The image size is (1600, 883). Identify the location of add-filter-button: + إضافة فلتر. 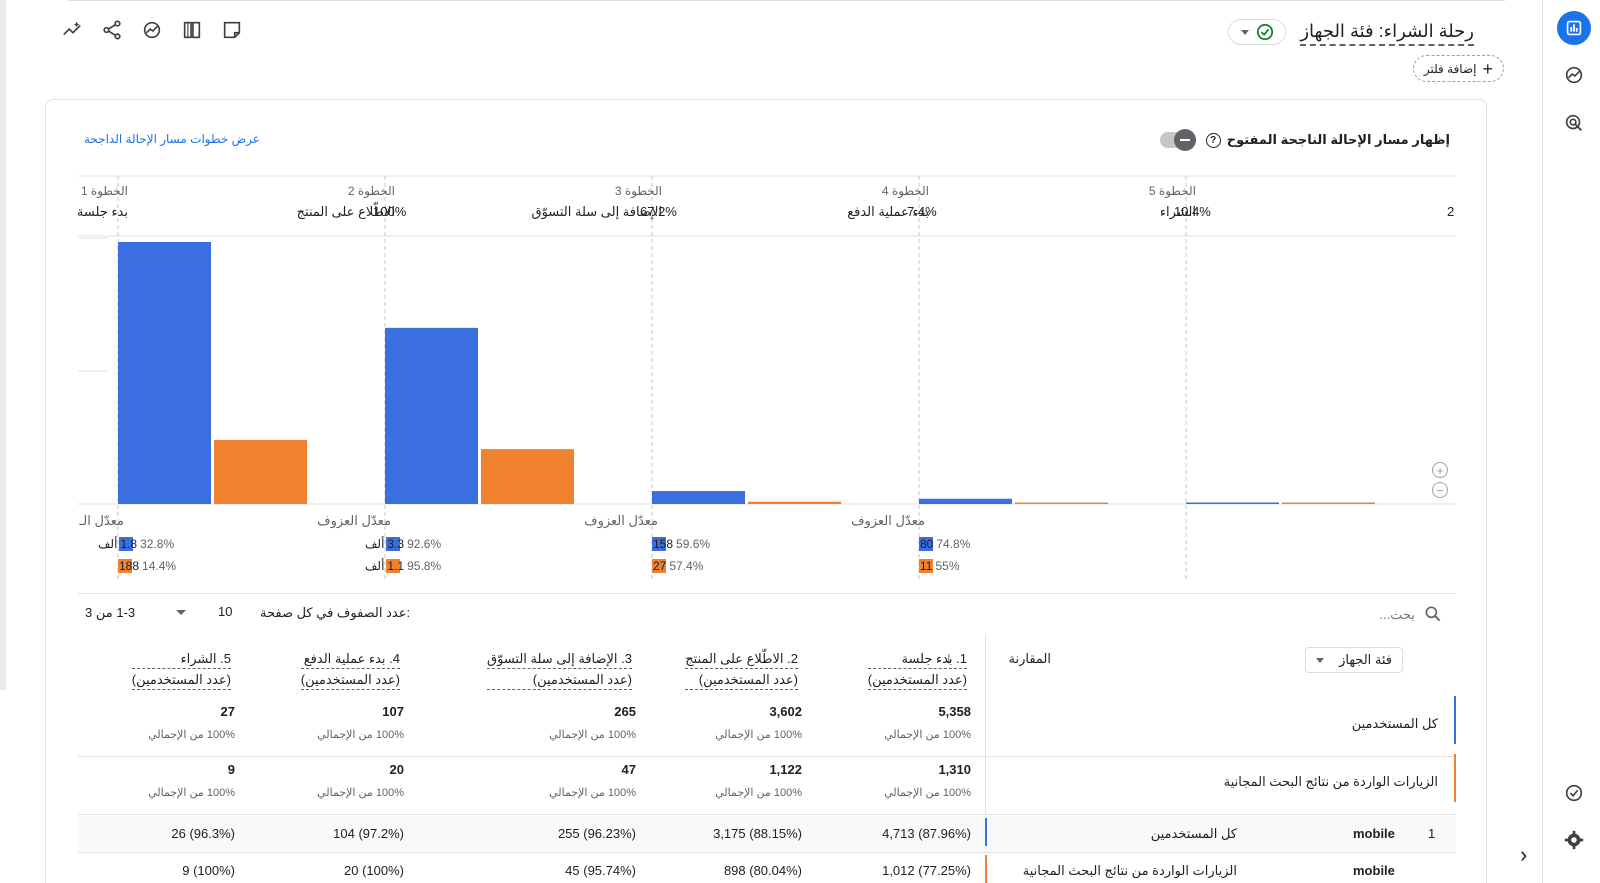
(1458, 68).